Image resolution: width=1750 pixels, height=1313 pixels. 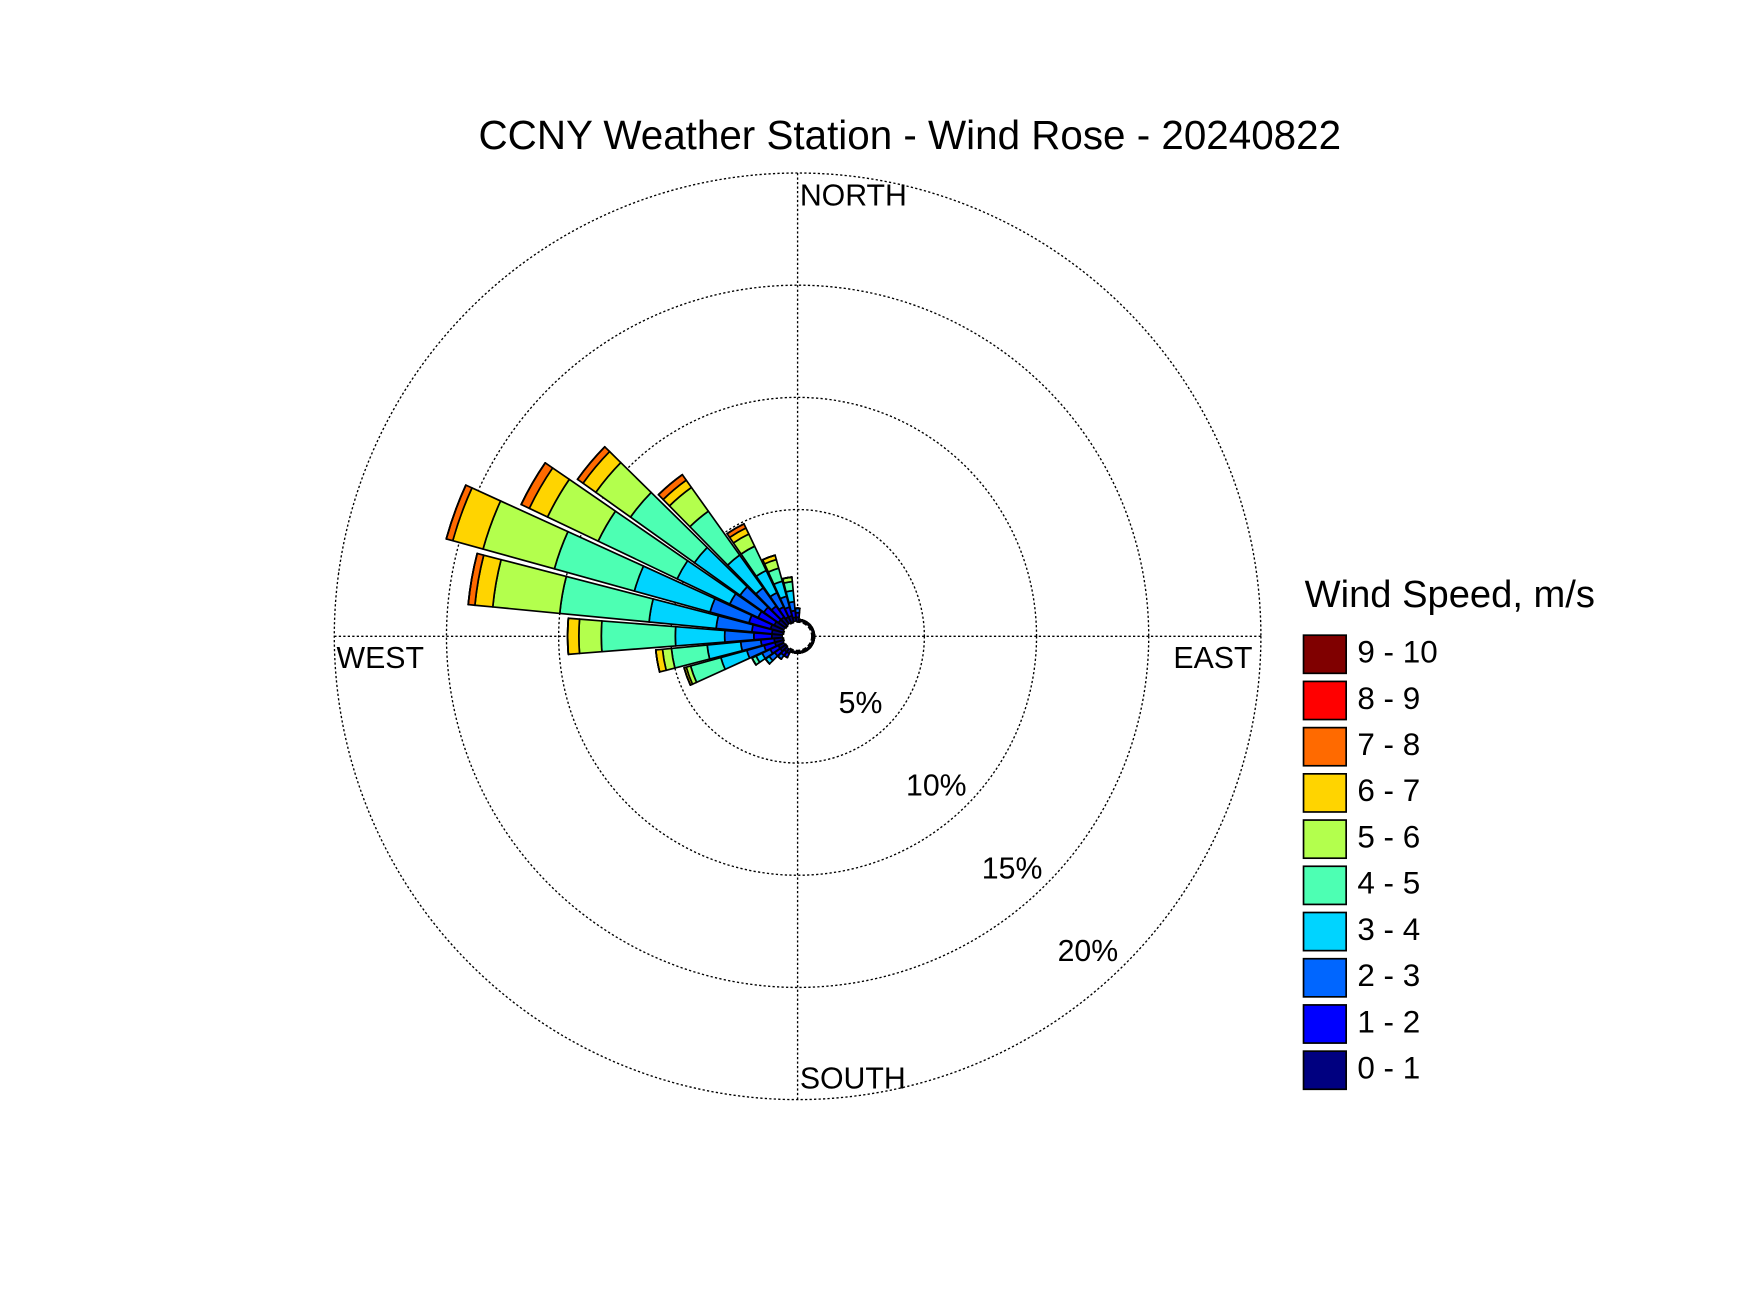 What do you see at coordinates (1388, 836) in the screenshot?
I see `legend-label: 5 - 6` at bounding box center [1388, 836].